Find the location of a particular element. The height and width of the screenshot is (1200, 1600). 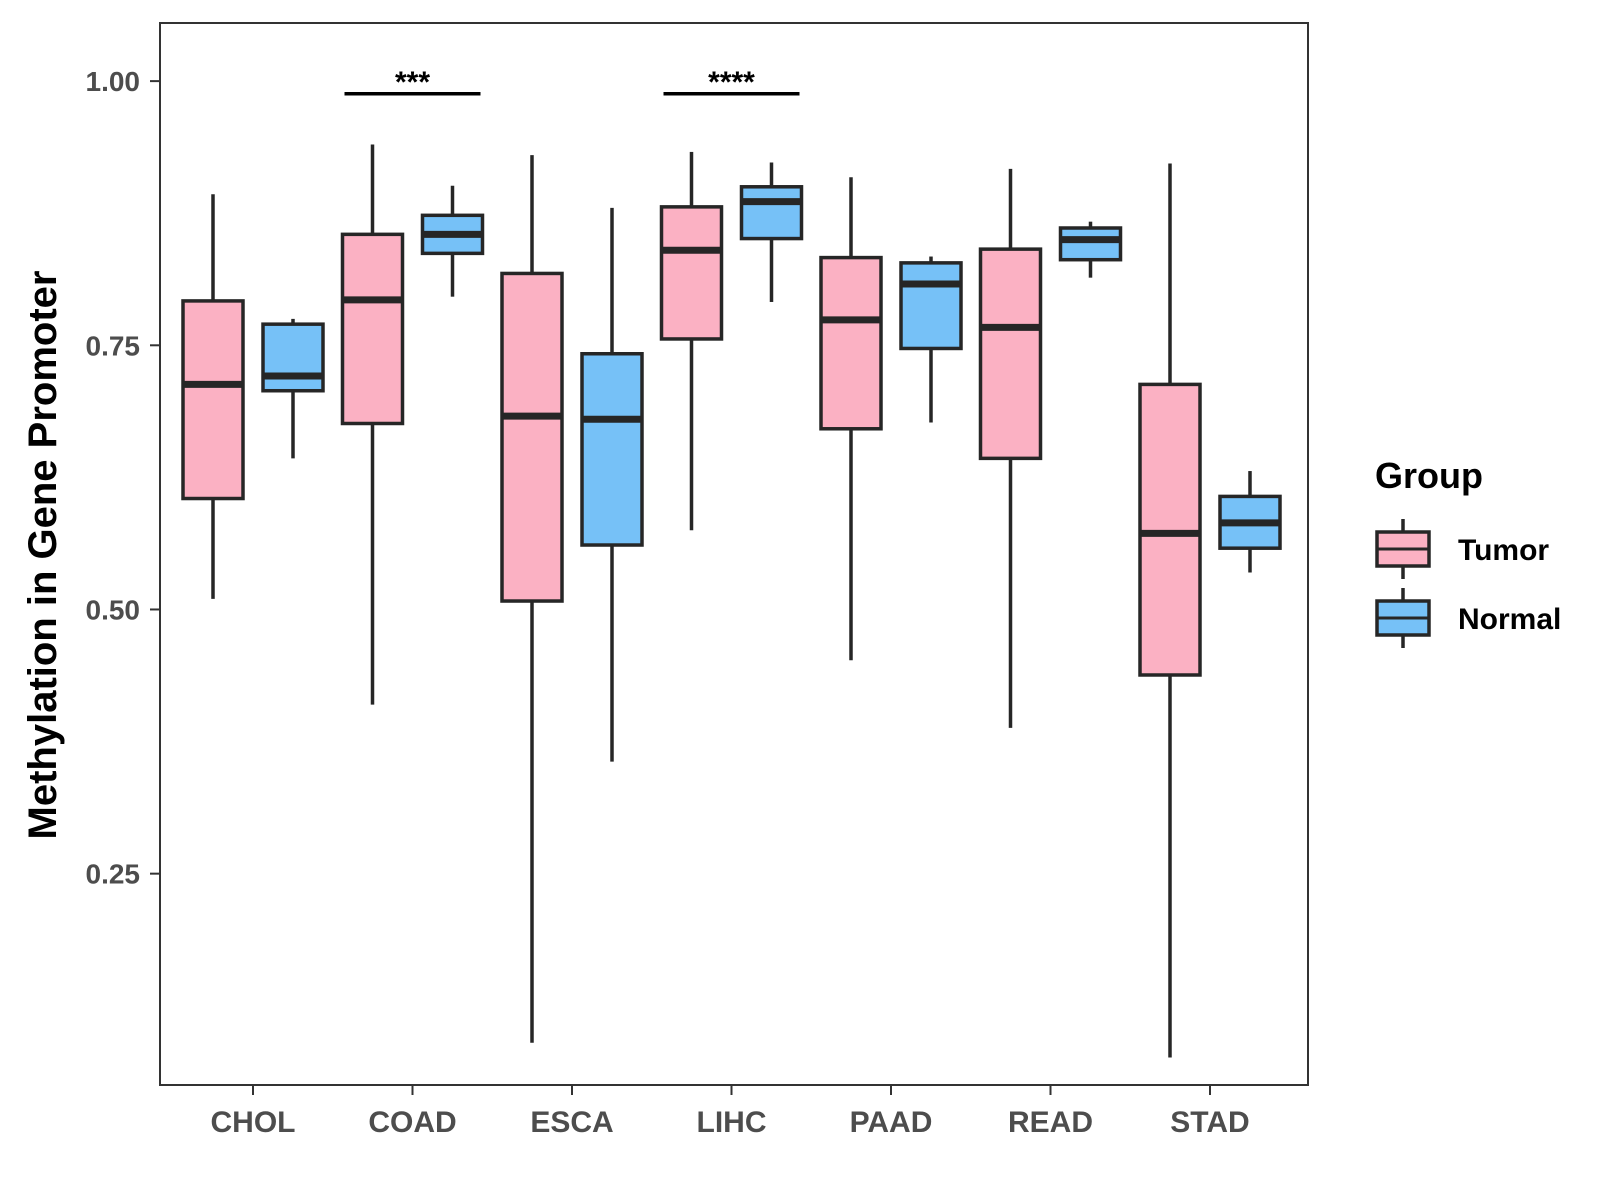

box-tumor-read is located at coordinates (1010, 448).